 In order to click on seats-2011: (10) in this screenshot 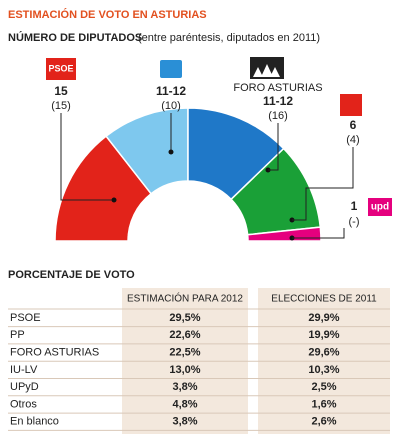, I will do `click(171, 106)`.